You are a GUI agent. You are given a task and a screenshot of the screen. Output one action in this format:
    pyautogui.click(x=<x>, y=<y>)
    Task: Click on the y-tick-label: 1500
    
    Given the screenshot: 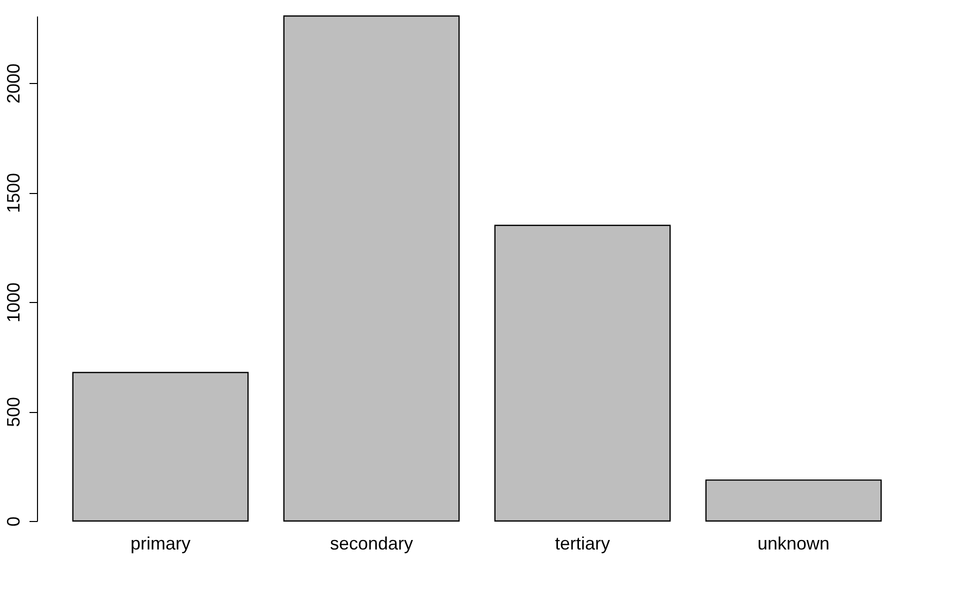 What is the action you would take?
    pyautogui.click(x=14, y=193)
    